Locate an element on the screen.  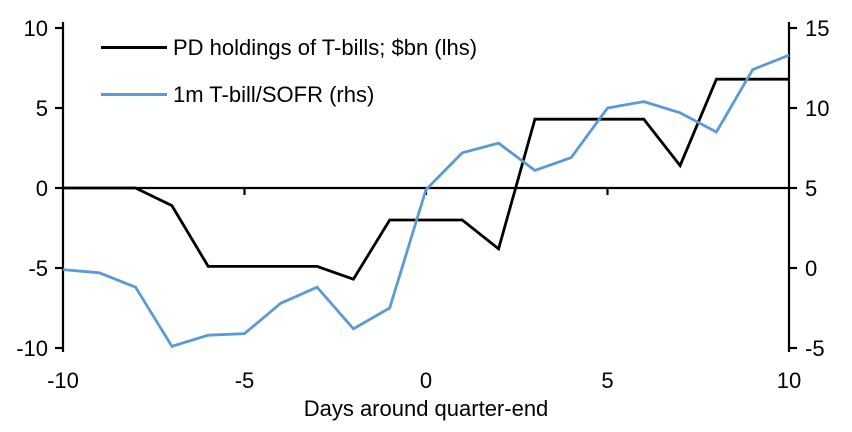
legend-item-pd-holdings: PD holdings of T-bills; $bn (lhs) is located at coordinates (289, 47).